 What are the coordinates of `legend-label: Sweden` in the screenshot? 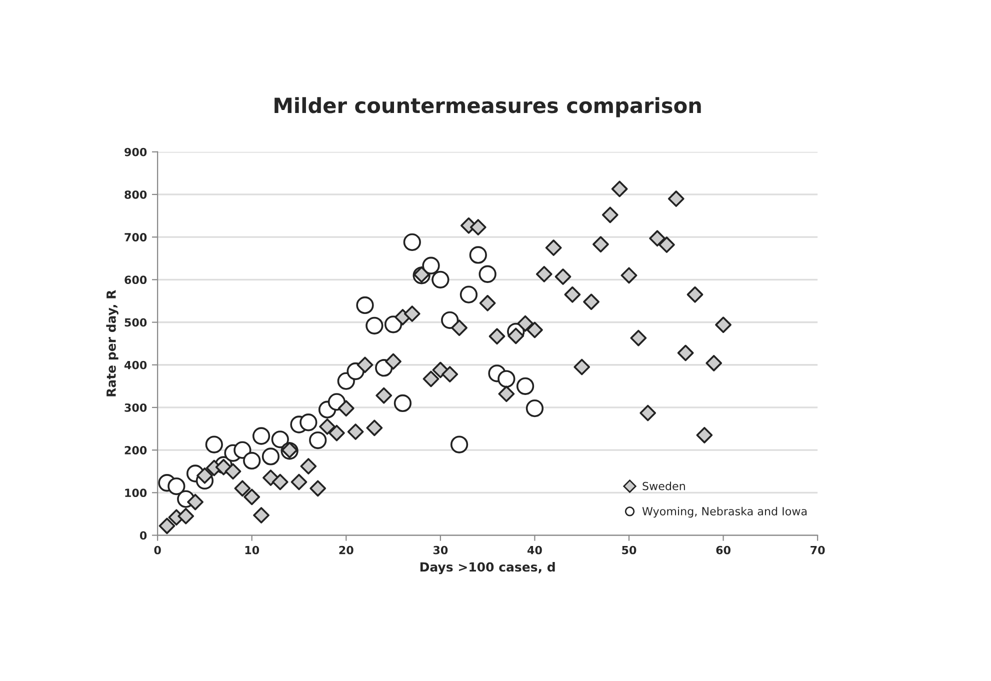 It's located at (663, 486).